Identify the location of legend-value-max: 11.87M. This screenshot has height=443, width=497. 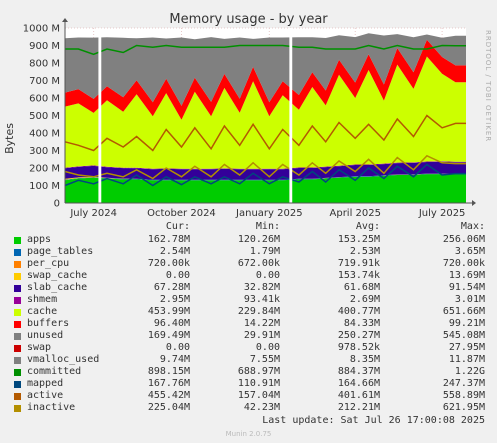
(466, 359).